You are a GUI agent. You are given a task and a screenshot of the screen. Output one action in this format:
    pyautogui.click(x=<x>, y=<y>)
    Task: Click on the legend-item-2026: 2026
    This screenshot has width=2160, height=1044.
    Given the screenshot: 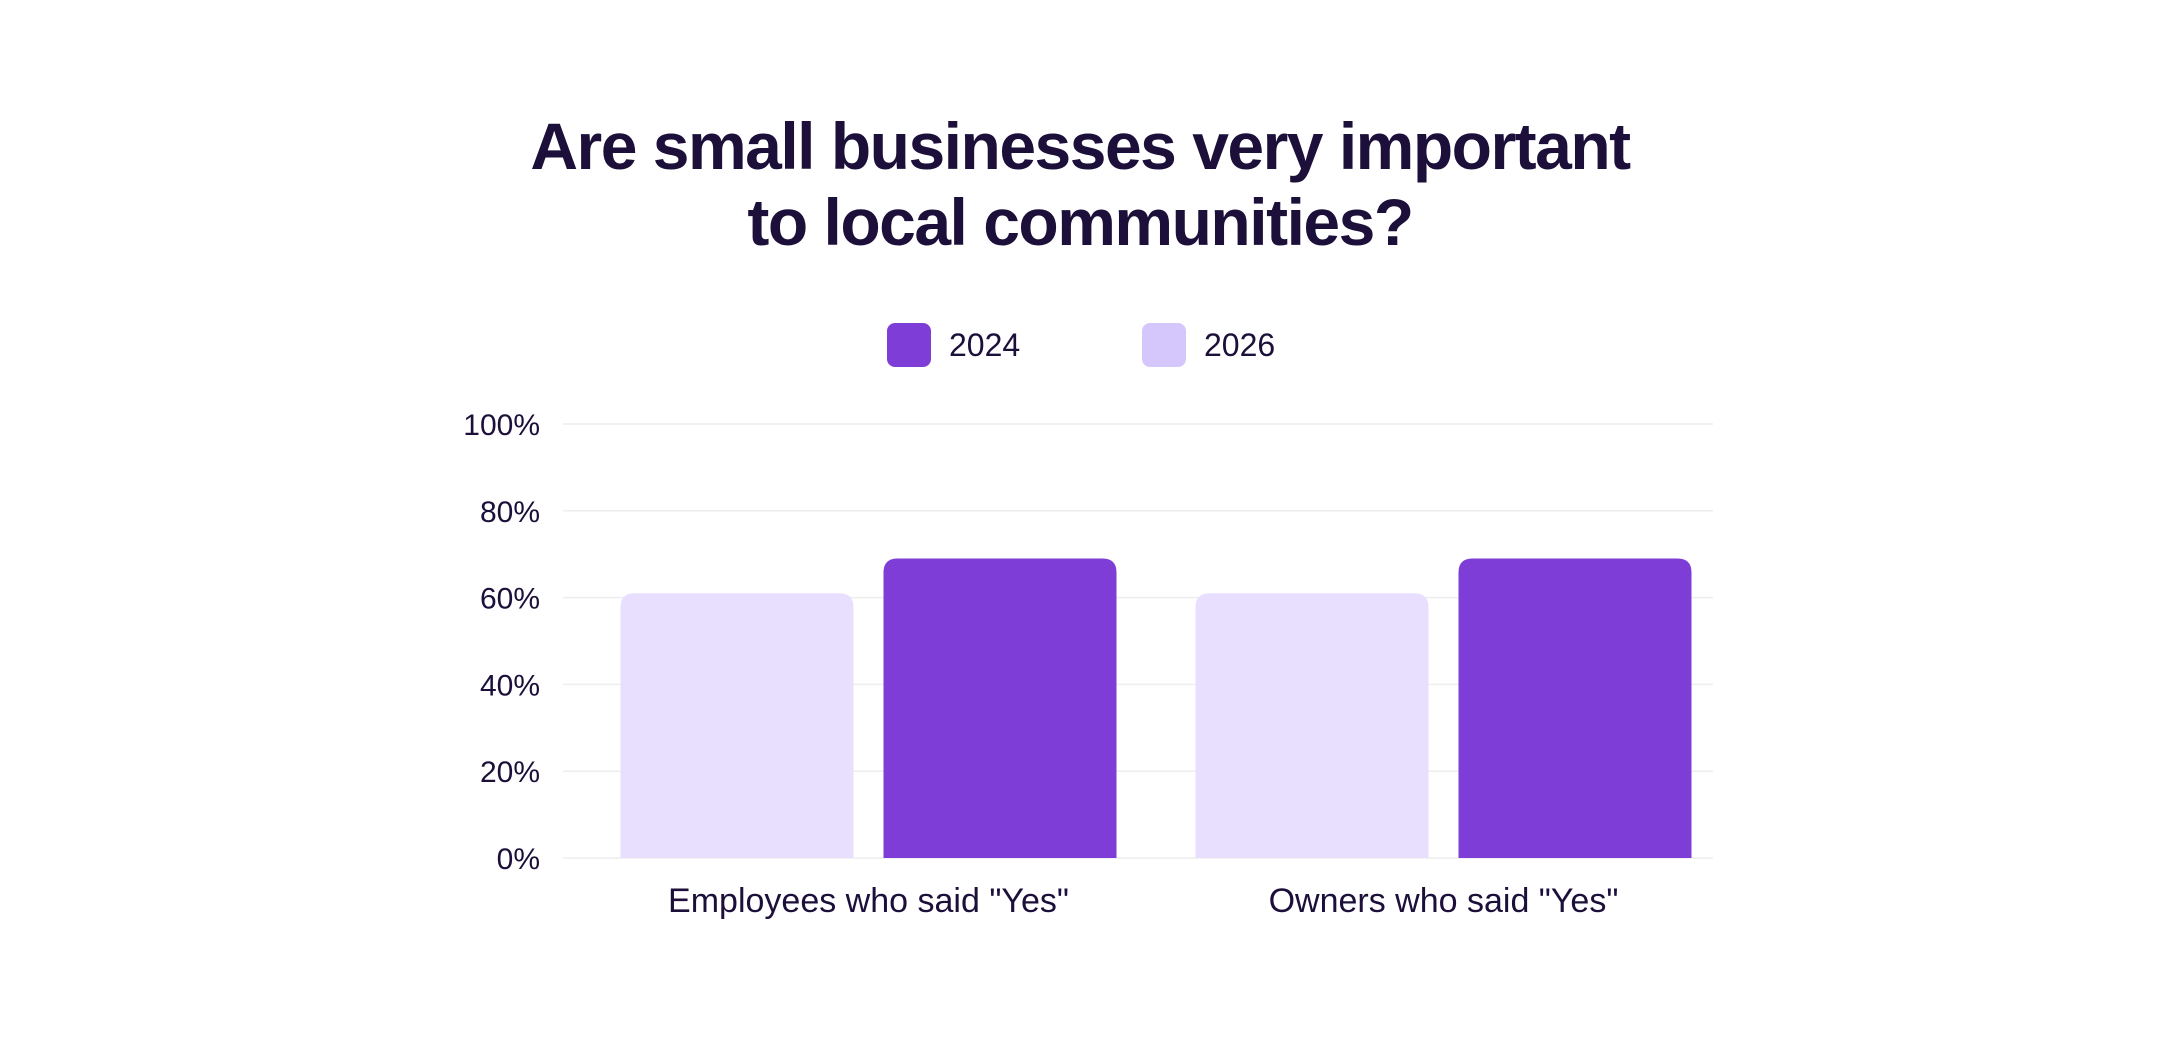 What is the action you would take?
    pyautogui.click(x=1208, y=345)
    